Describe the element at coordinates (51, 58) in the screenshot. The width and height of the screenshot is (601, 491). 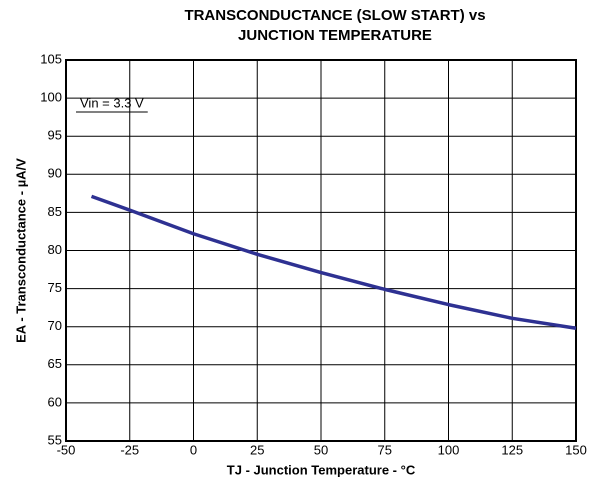
I see `y-tick-label: 105` at that location.